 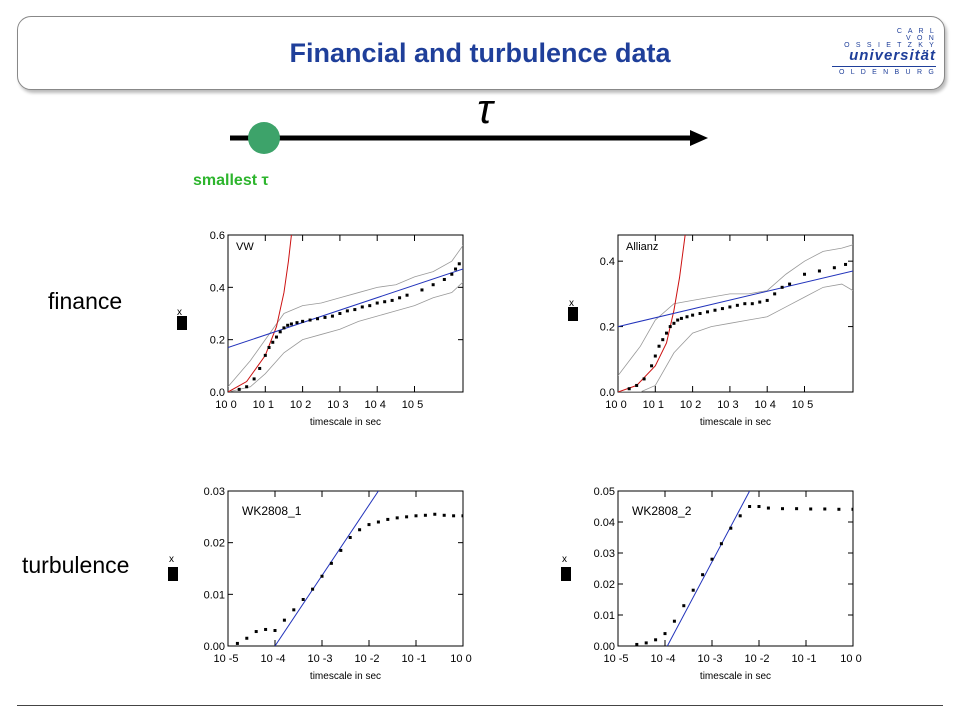 What do you see at coordinates (604, 616) in the screenshot?
I see `y-tick-label: 0.01` at bounding box center [604, 616].